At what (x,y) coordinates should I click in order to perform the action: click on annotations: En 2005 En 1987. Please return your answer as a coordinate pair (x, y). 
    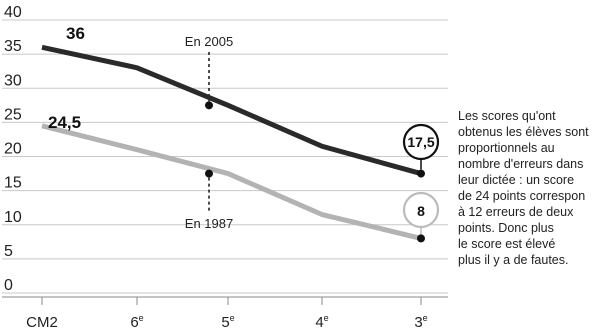
    Looking at the image, I should click on (209, 132).